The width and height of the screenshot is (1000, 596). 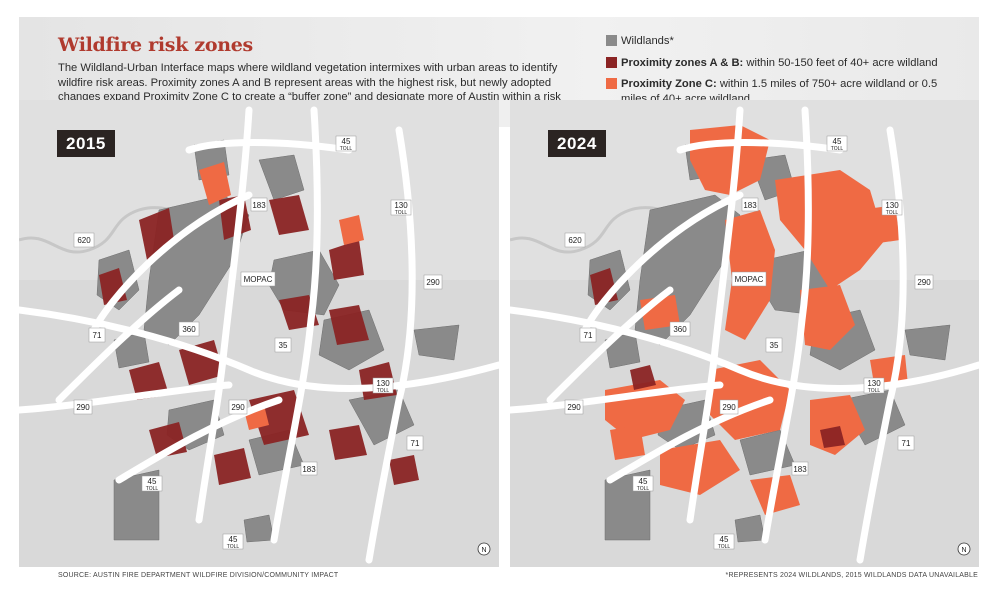 What do you see at coordinates (346, 141) in the screenshot?
I see `label-toll45-top: 45` at bounding box center [346, 141].